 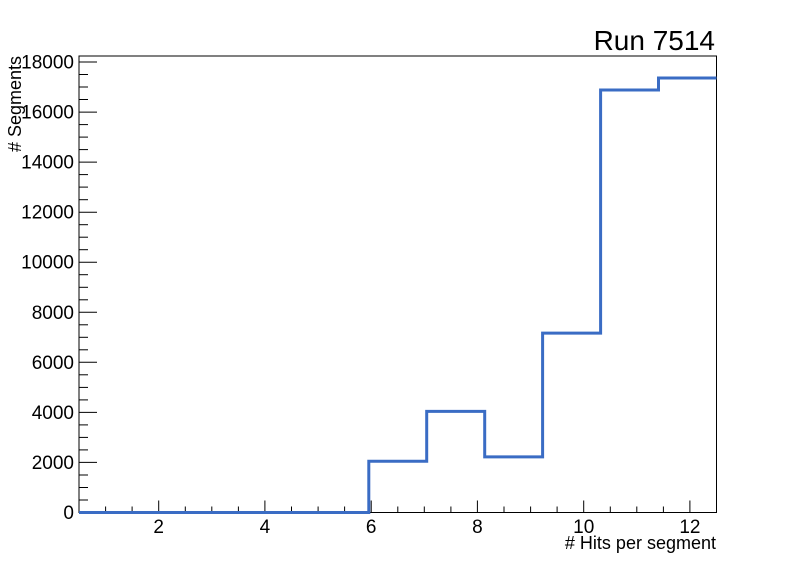 I want to click on y-tick-label: 0, so click(x=68, y=513).